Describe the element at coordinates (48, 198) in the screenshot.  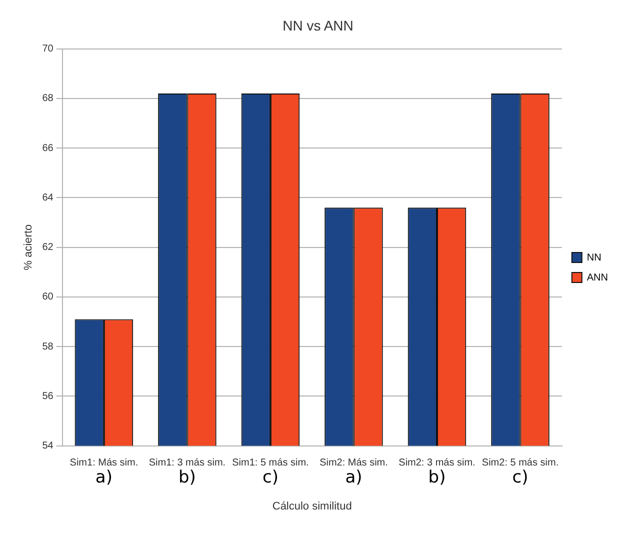
I see `y-tick-label: 64` at that location.